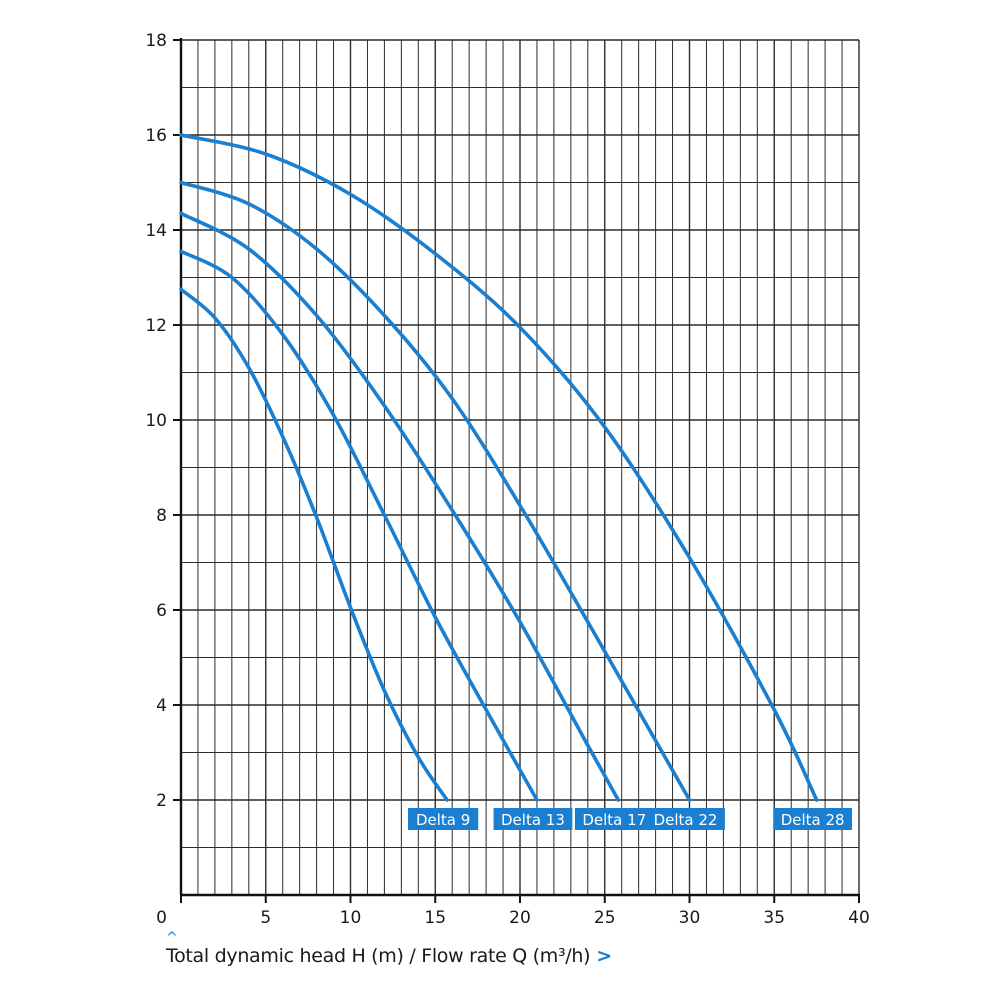  I want to click on x-tick-label: 5, so click(265, 918).